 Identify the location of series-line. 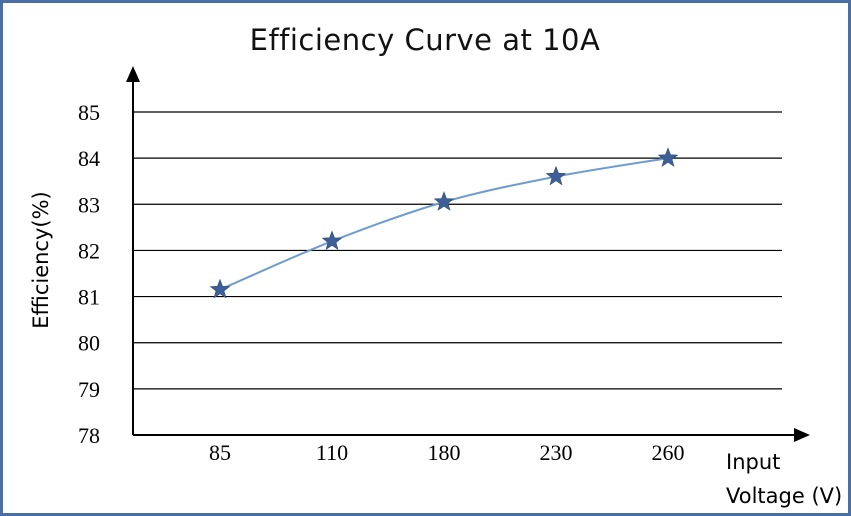
(444, 224).